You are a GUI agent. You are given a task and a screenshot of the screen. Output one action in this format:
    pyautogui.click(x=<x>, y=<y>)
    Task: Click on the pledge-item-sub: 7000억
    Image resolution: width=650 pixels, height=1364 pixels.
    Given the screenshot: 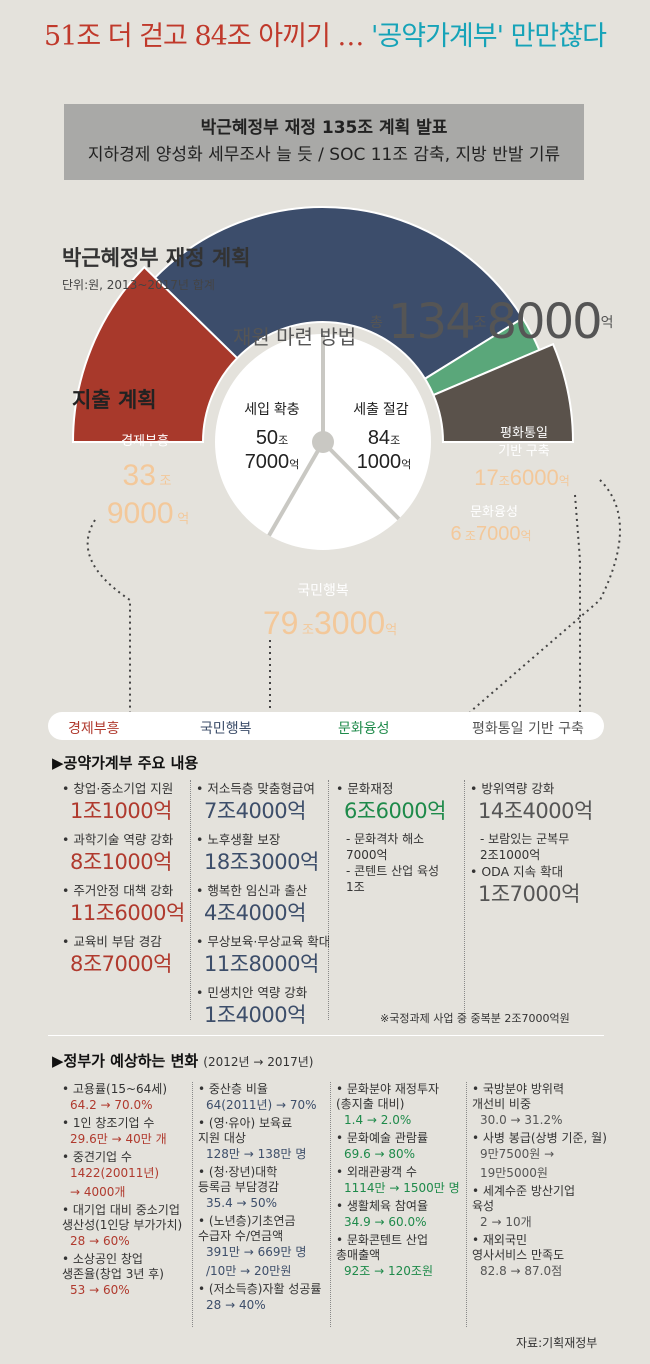 What is the action you would take?
    pyautogui.click(x=367, y=855)
    